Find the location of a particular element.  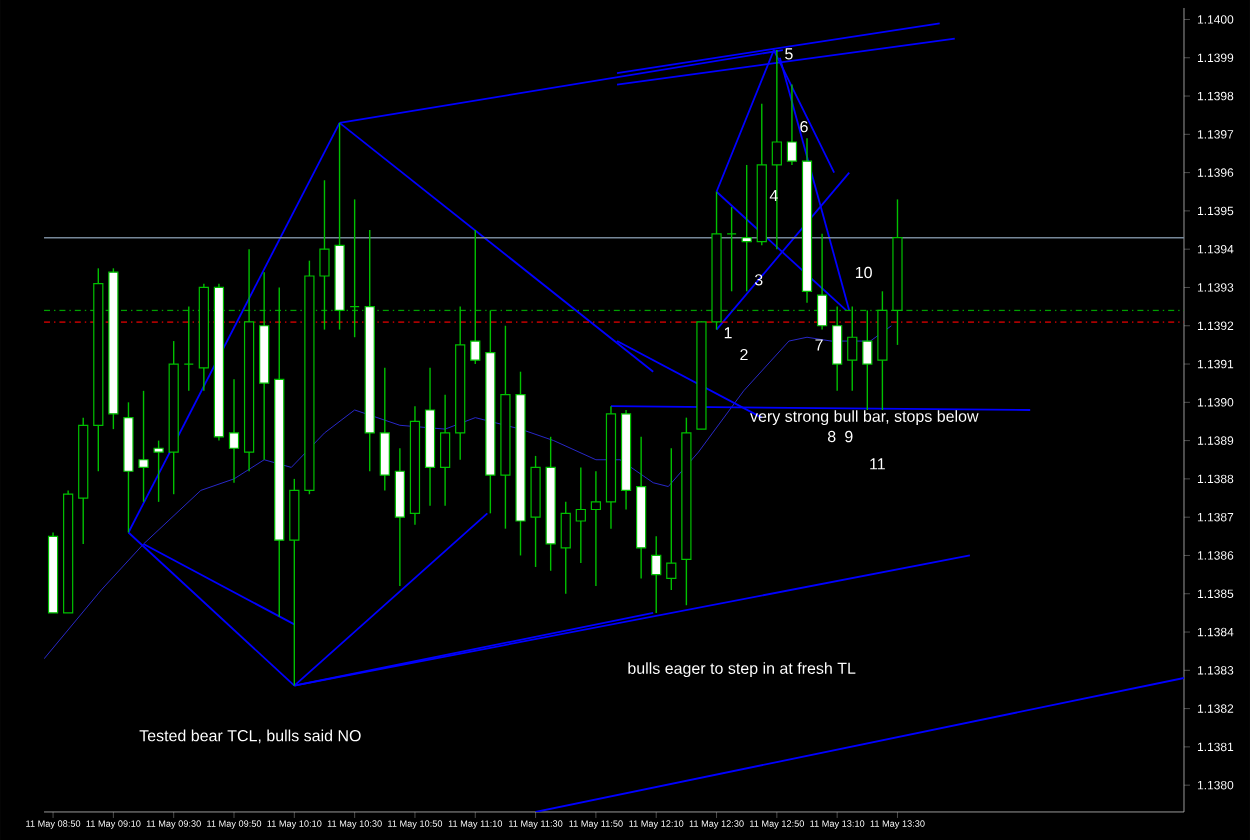

annotation: 7 is located at coordinates (819, 345).